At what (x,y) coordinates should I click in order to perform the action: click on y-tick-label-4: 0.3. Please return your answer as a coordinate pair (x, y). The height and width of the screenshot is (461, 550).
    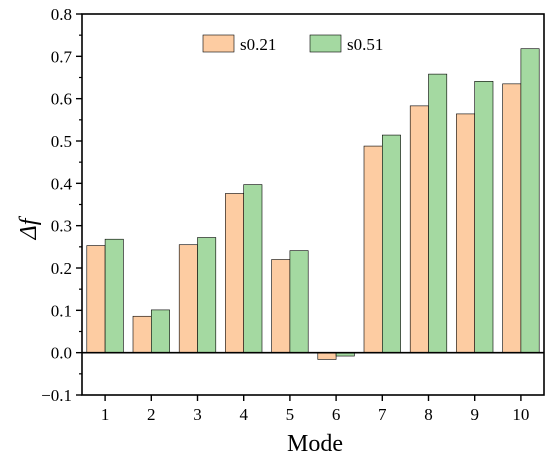
    Looking at the image, I should click on (61, 226).